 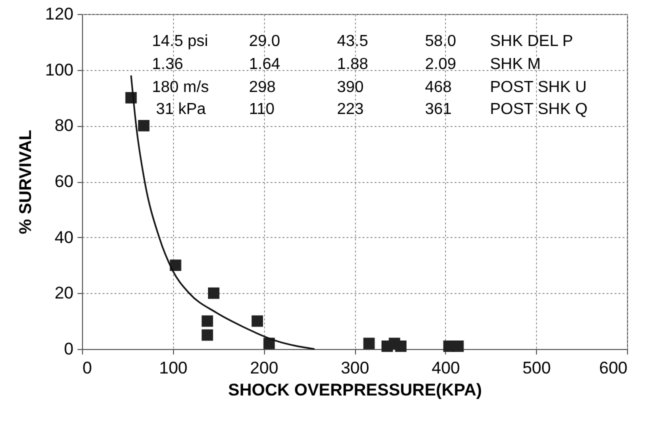 I want to click on annotation: 1.64, so click(x=264, y=64).